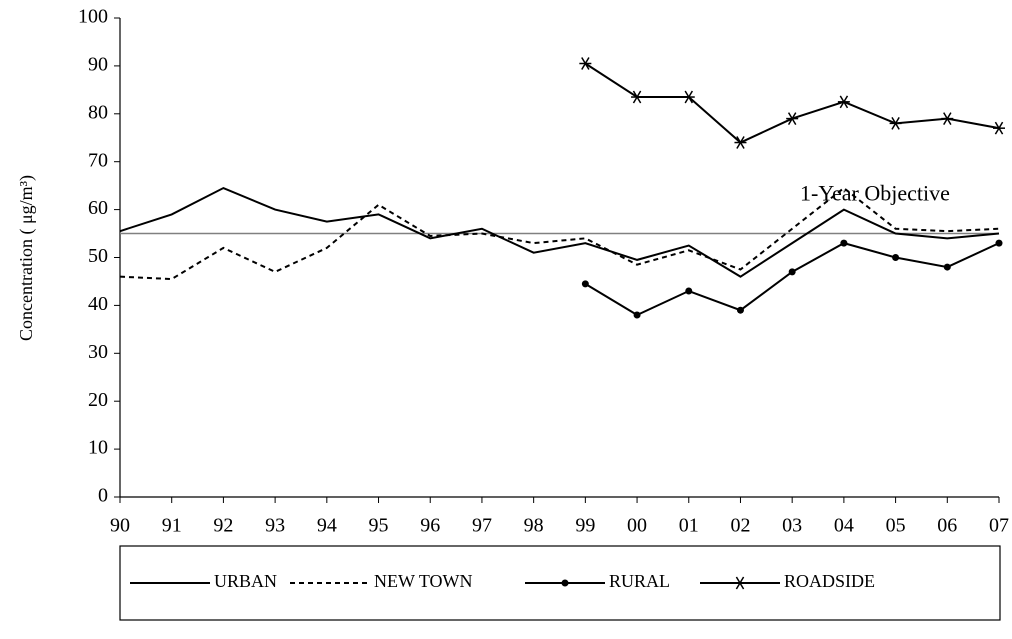 The image size is (1012, 639). I want to click on y-tick-label: 30, so click(98, 352).